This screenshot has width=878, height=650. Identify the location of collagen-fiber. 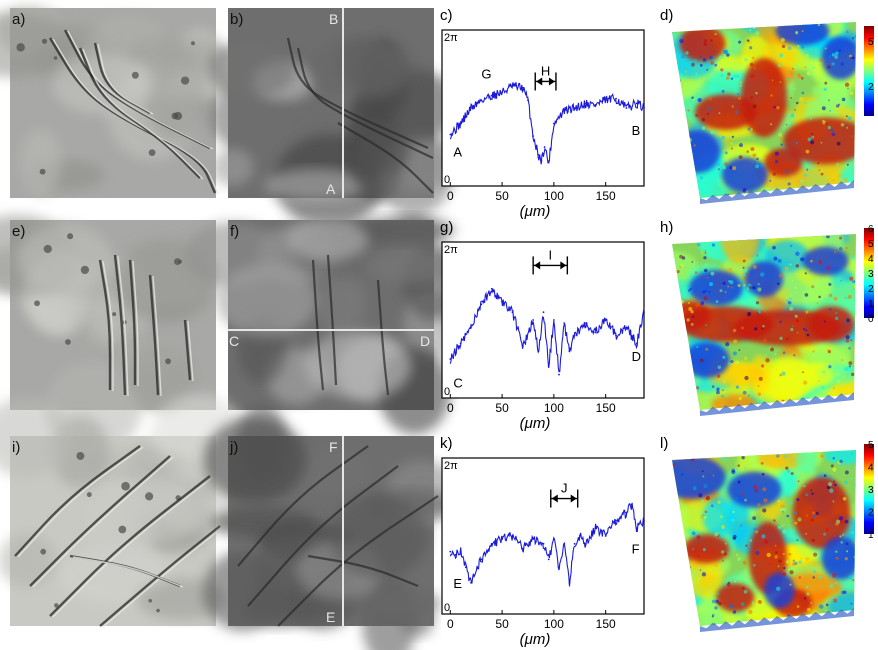
(100, 521).